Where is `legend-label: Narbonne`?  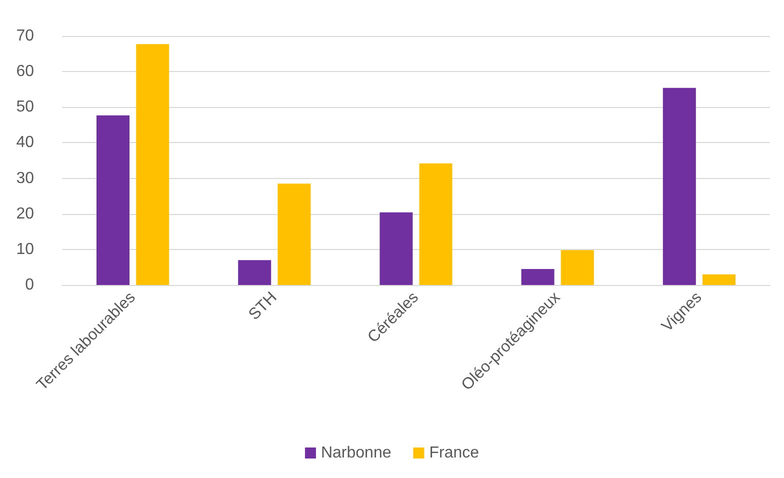 legend-label: Narbonne is located at coordinates (356, 453).